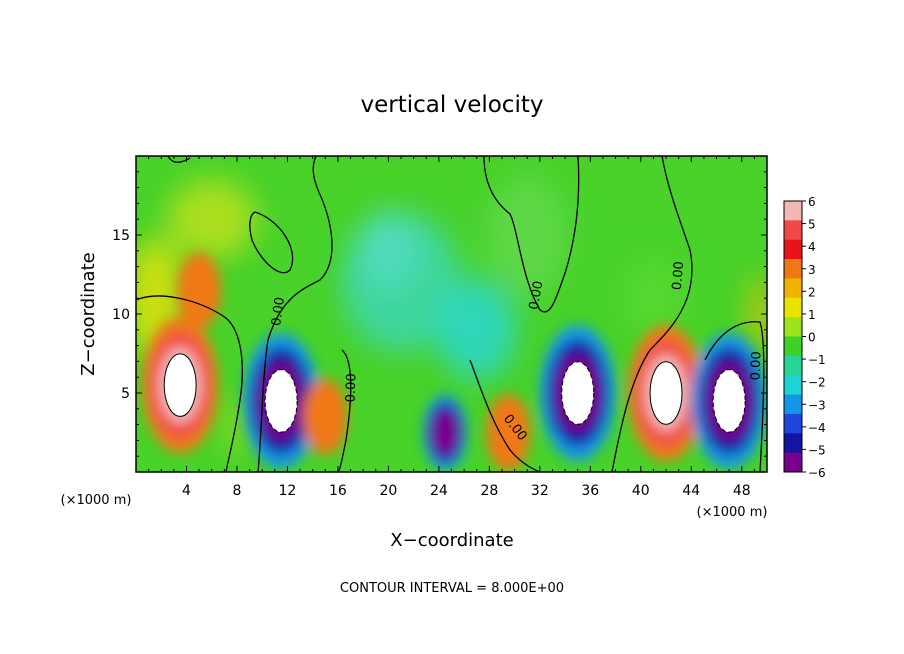 This screenshot has height=654, width=904. Describe the element at coordinates (691, 491) in the screenshot. I see `x-tick-label: 44` at that location.